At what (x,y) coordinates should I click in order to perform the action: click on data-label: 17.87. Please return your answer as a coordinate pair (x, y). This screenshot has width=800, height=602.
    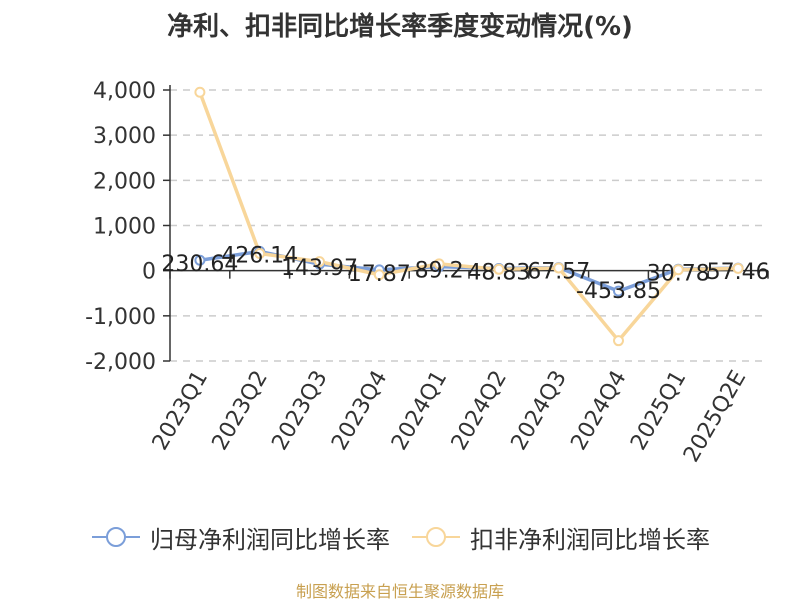
    Looking at the image, I should click on (379, 274).